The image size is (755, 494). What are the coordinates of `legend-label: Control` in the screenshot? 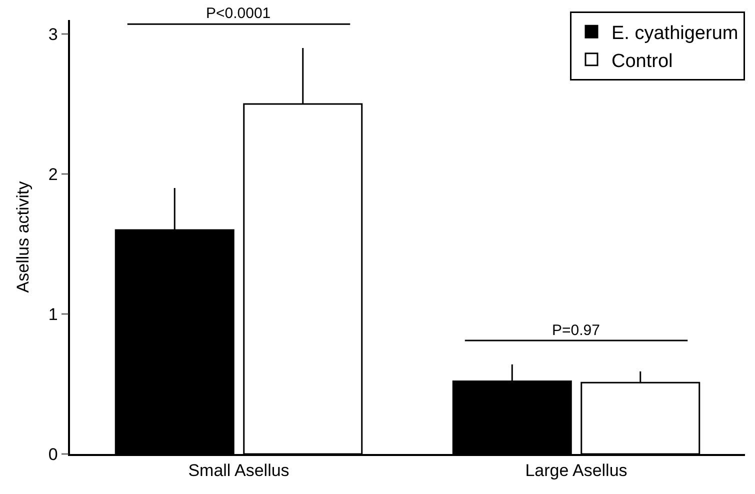 It's located at (642, 61).